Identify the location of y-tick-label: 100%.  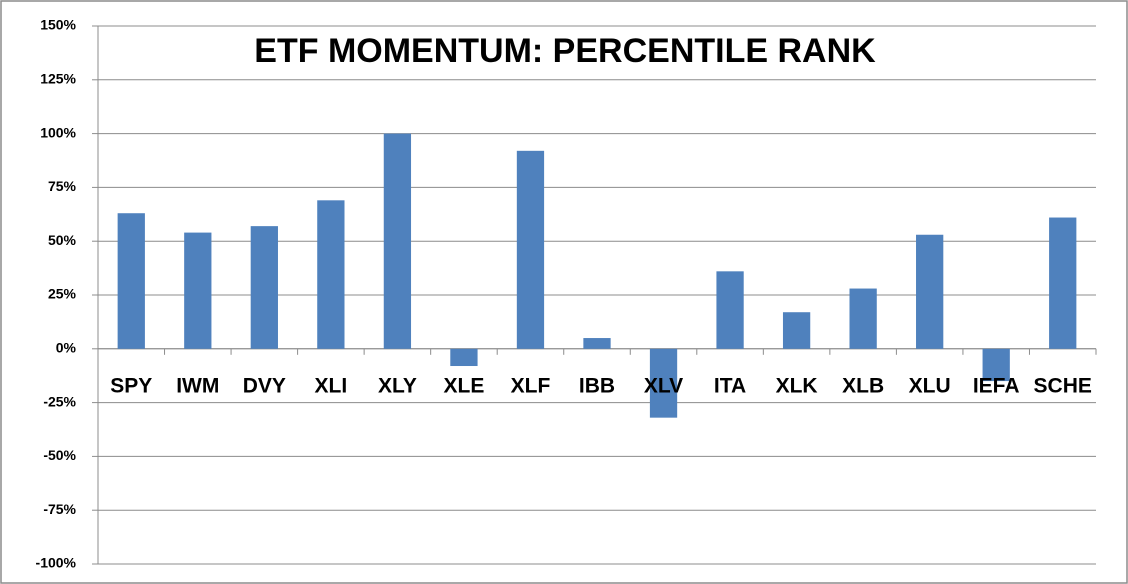
(58, 132).